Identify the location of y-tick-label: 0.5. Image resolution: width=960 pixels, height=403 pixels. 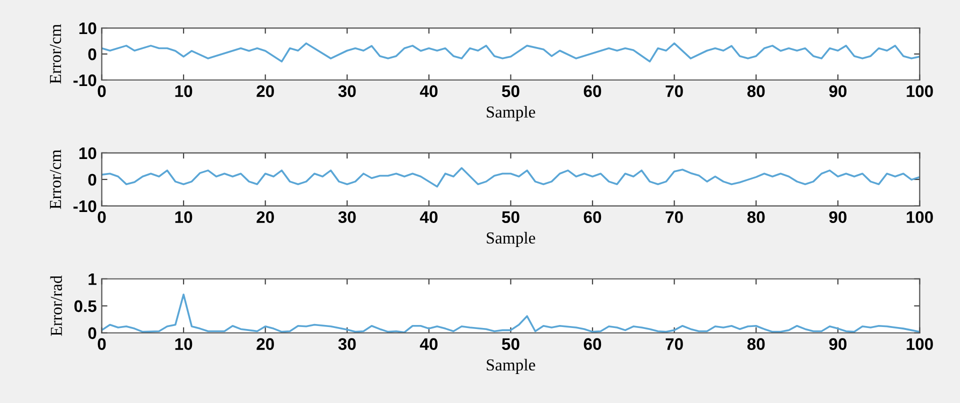
(85, 306).